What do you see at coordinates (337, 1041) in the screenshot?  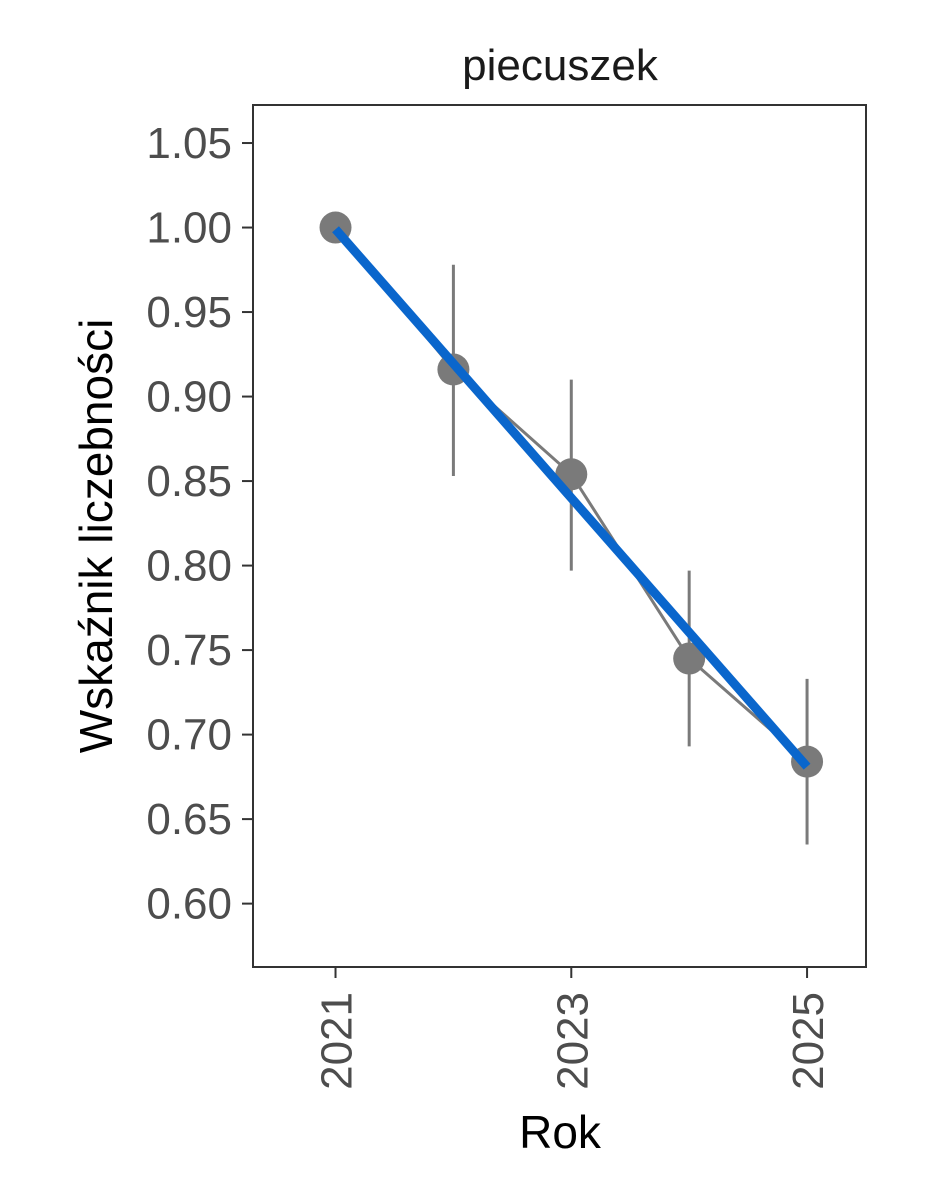 I see `x-tick-label: 2021` at bounding box center [337, 1041].